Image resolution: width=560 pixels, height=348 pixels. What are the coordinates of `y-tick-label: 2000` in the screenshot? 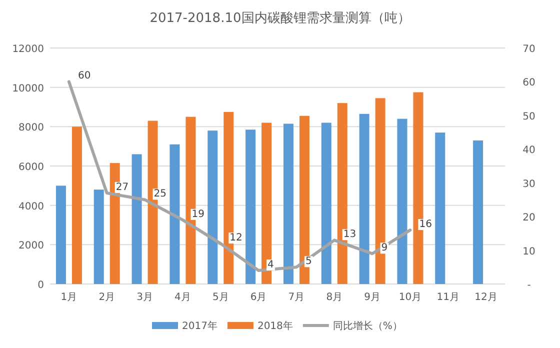 It's located at (31, 246).